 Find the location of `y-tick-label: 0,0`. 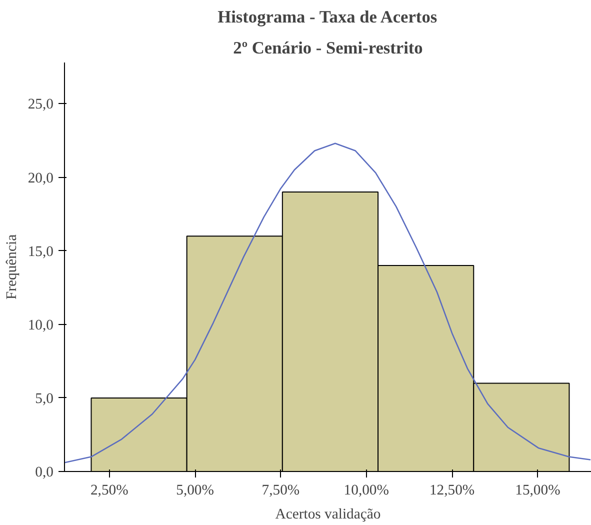

y-tick-label: 0,0 is located at coordinates (44, 472).